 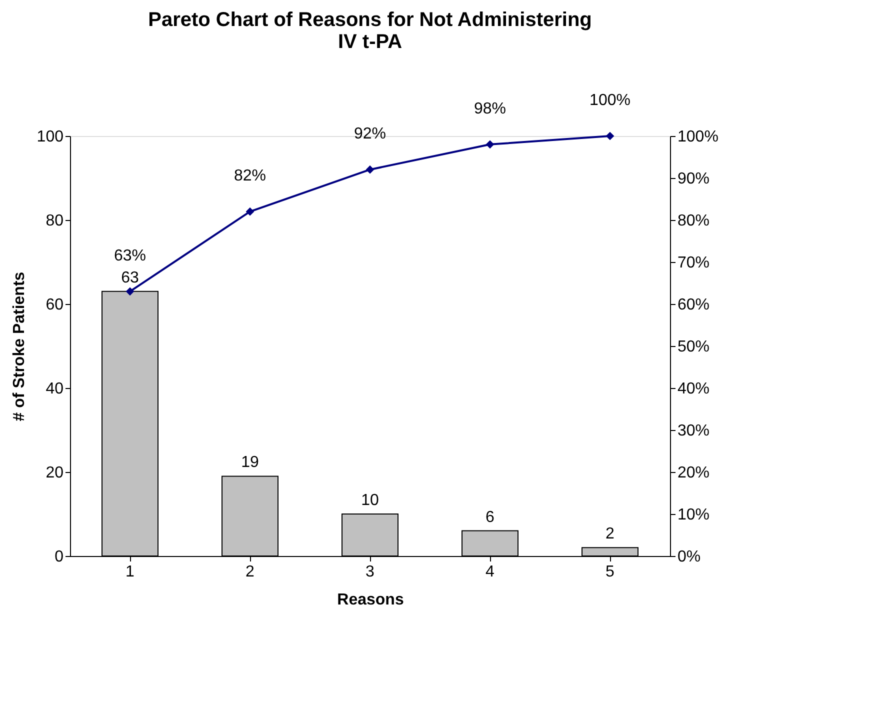 What do you see at coordinates (490, 572) in the screenshot?
I see `x-tick-label: 4` at bounding box center [490, 572].